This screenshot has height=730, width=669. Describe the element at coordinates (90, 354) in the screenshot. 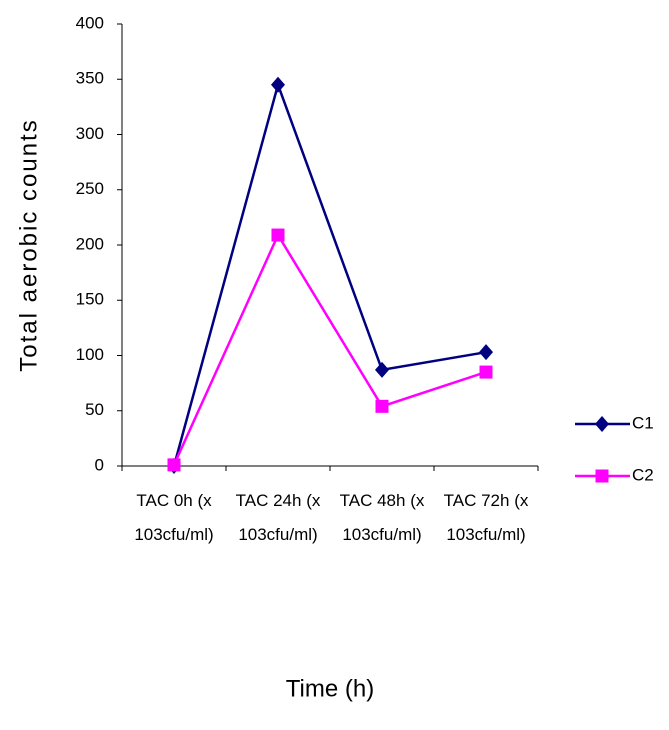

I see `y-tick-label: 100` at that location.